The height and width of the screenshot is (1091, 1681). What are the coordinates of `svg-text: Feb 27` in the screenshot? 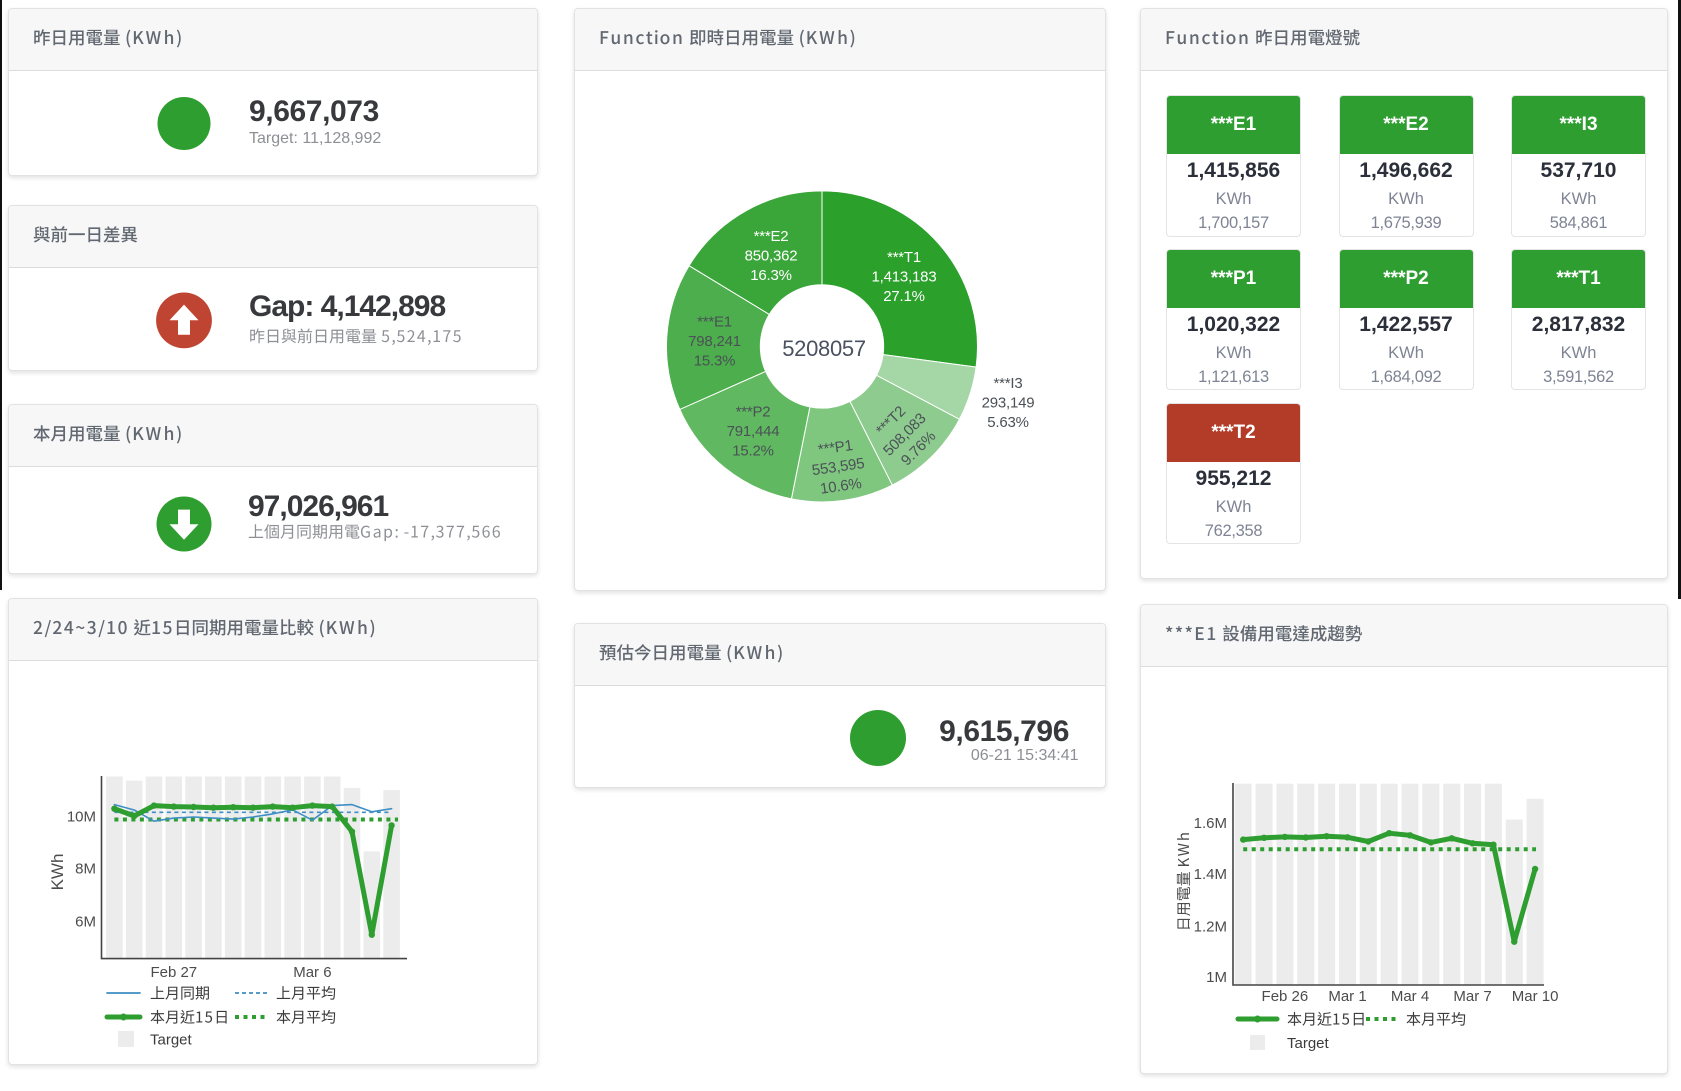 It's located at (173, 972).